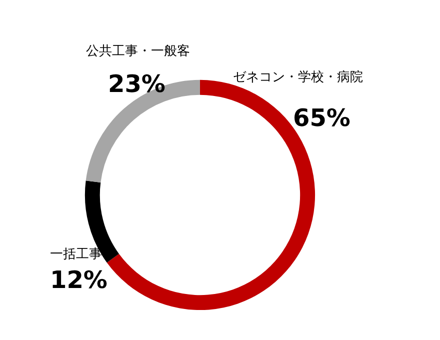  What do you see at coordinates (298, 77) in the screenshot?
I see `slice-label: ゼネコン・学校・病院` at bounding box center [298, 77].